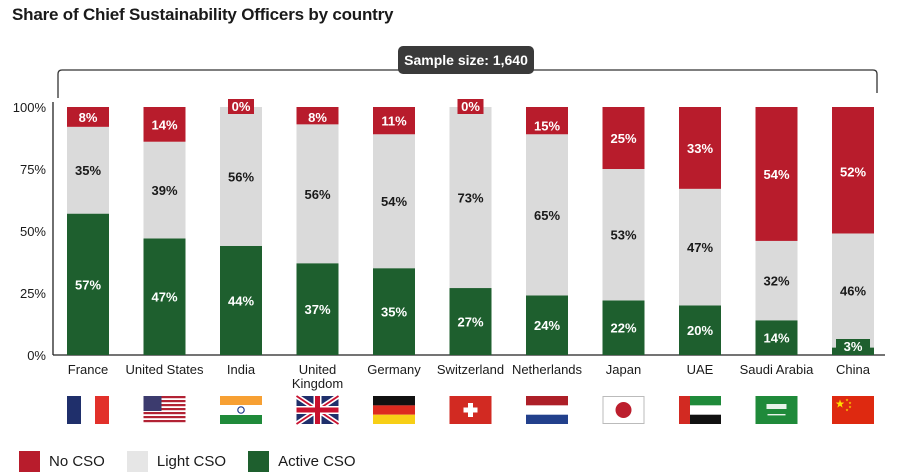 This screenshot has height=476, width=900. I want to click on flag-china-icon, so click(853, 410).